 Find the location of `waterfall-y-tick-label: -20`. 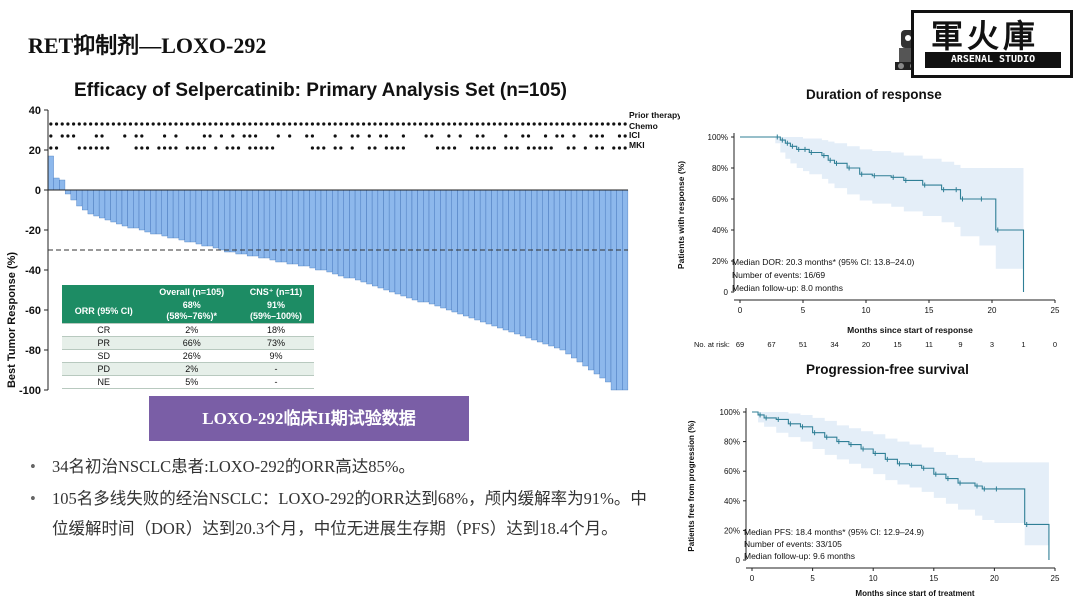

waterfall-y-tick-label: -20 is located at coordinates (33, 231).